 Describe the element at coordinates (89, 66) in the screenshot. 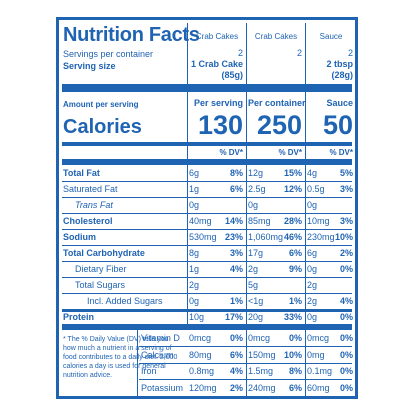

I see `serving-size-label: Serving size` at that location.